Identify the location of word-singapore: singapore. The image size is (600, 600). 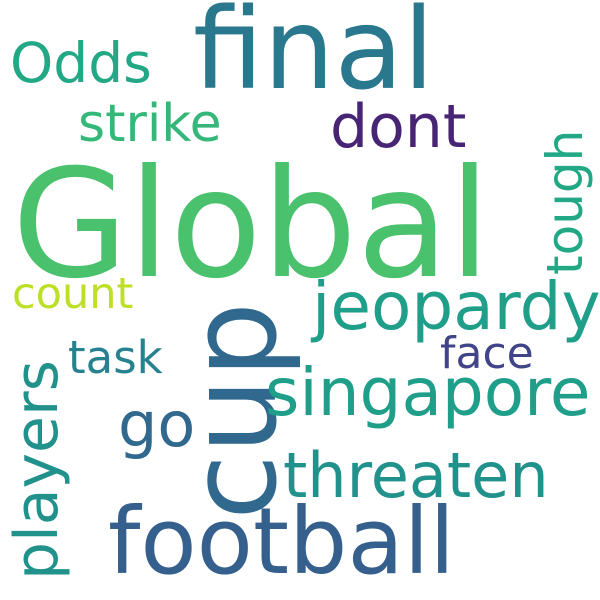
(428, 392).